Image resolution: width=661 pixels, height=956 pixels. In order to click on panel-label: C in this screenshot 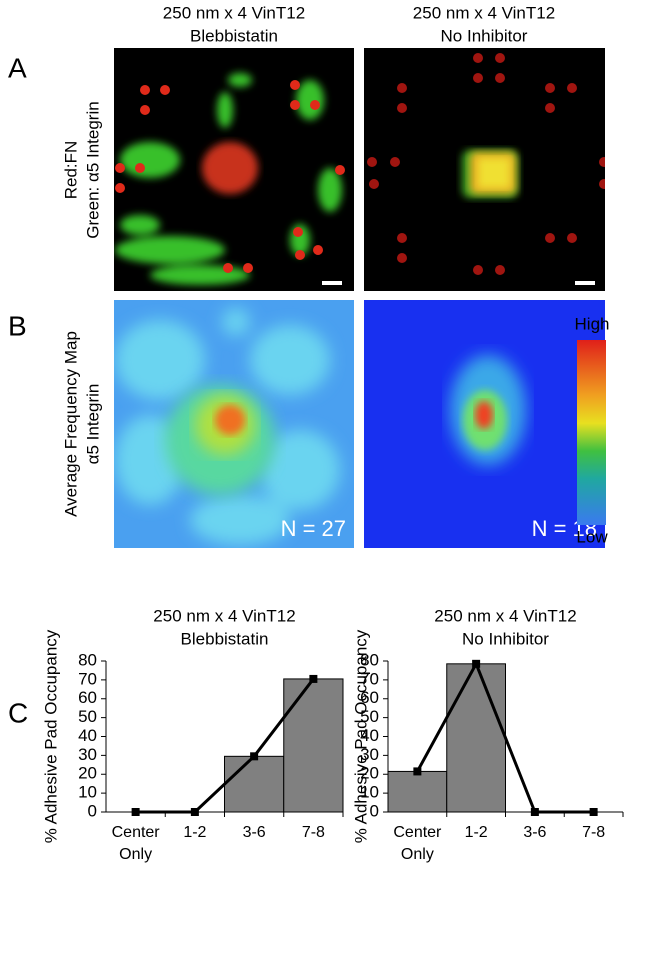, I will do `click(18, 712)`.